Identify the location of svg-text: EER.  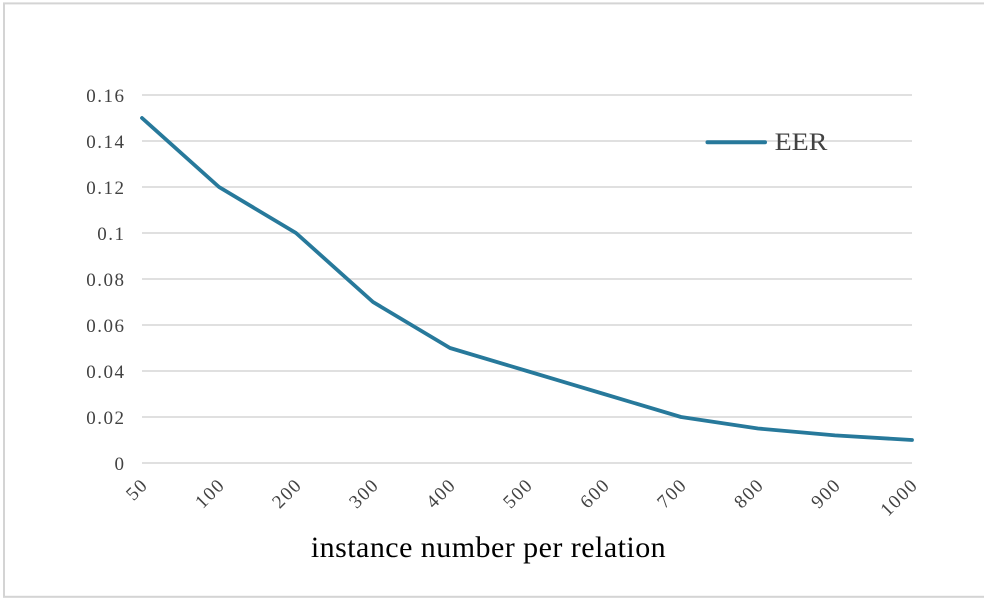
(801, 142).